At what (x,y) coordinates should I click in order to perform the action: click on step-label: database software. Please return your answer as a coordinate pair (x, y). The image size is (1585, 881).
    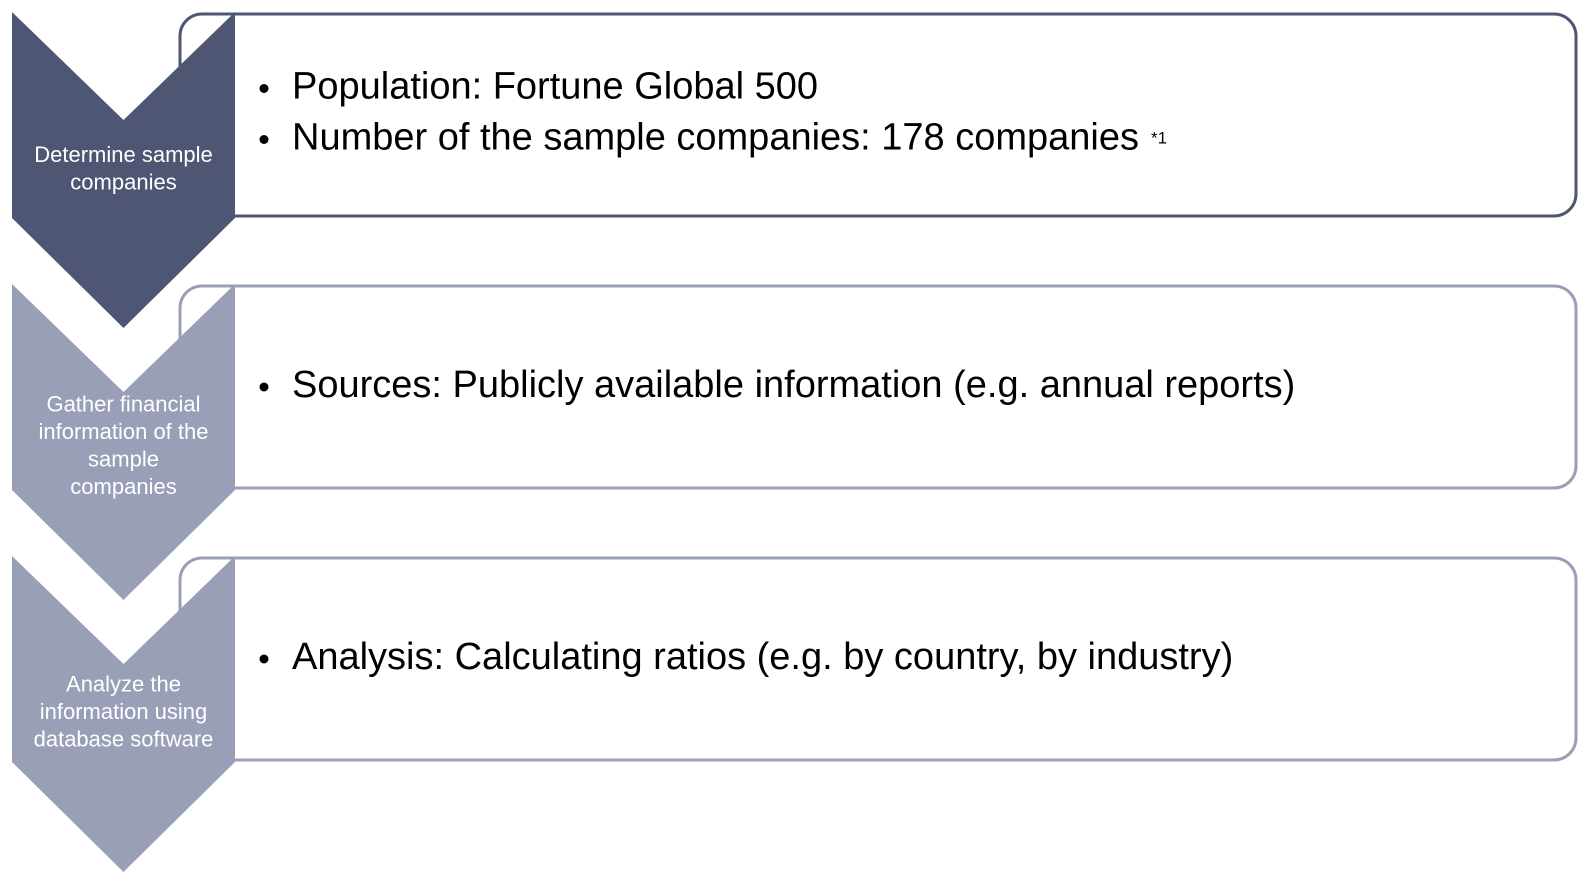
    Looking at the image, I should click on (124, 738).